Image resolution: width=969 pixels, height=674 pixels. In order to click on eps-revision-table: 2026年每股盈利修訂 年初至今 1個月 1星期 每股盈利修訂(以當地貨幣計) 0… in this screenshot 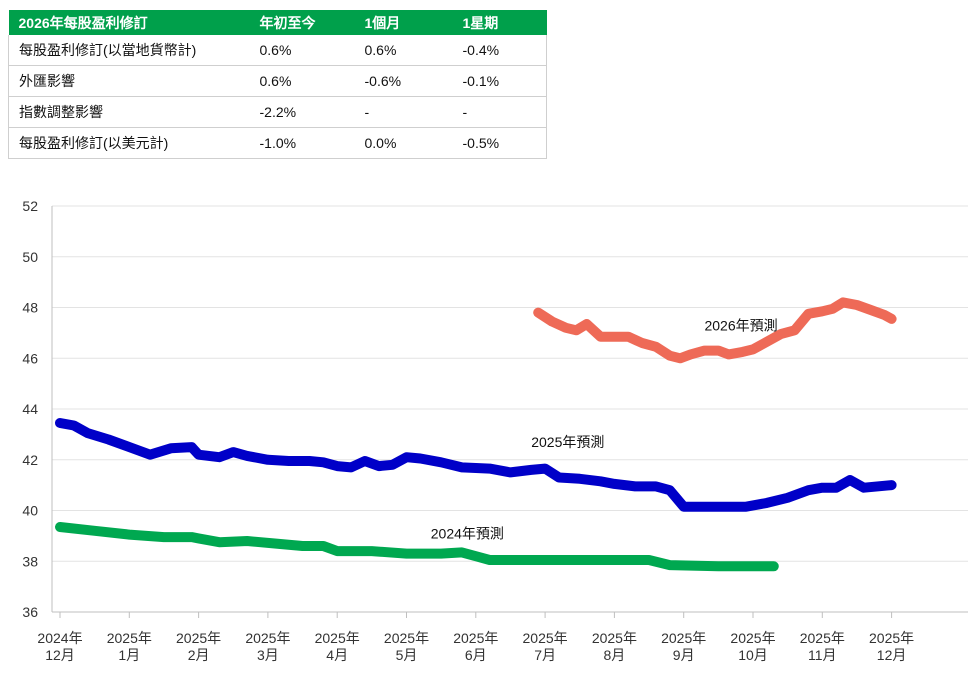, I will do `click(277, 84)`.